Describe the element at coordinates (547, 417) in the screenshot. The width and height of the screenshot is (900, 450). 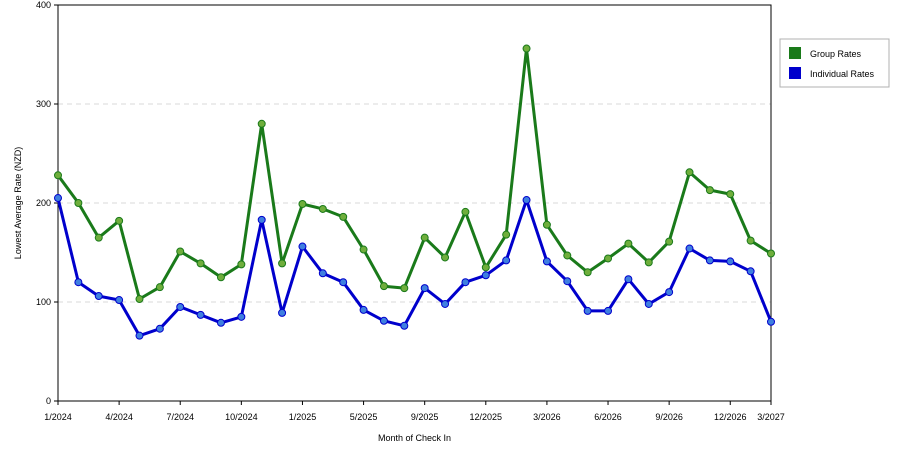
I see `x-tick-label: 3/2026` at that location.